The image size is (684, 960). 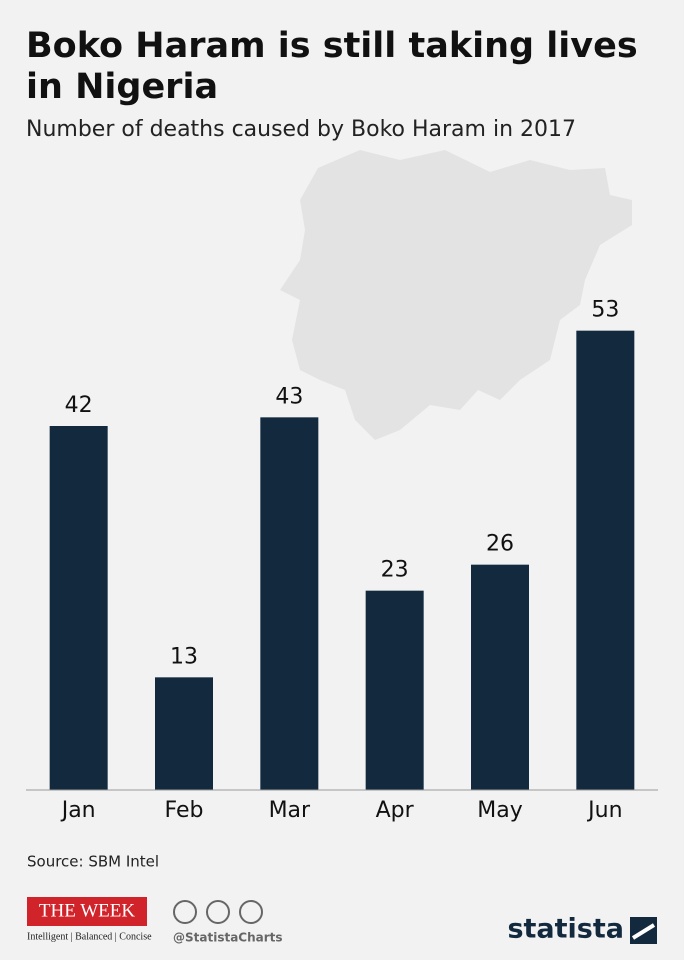 I want to click on value-label: 53, so click(x=605, y=310).